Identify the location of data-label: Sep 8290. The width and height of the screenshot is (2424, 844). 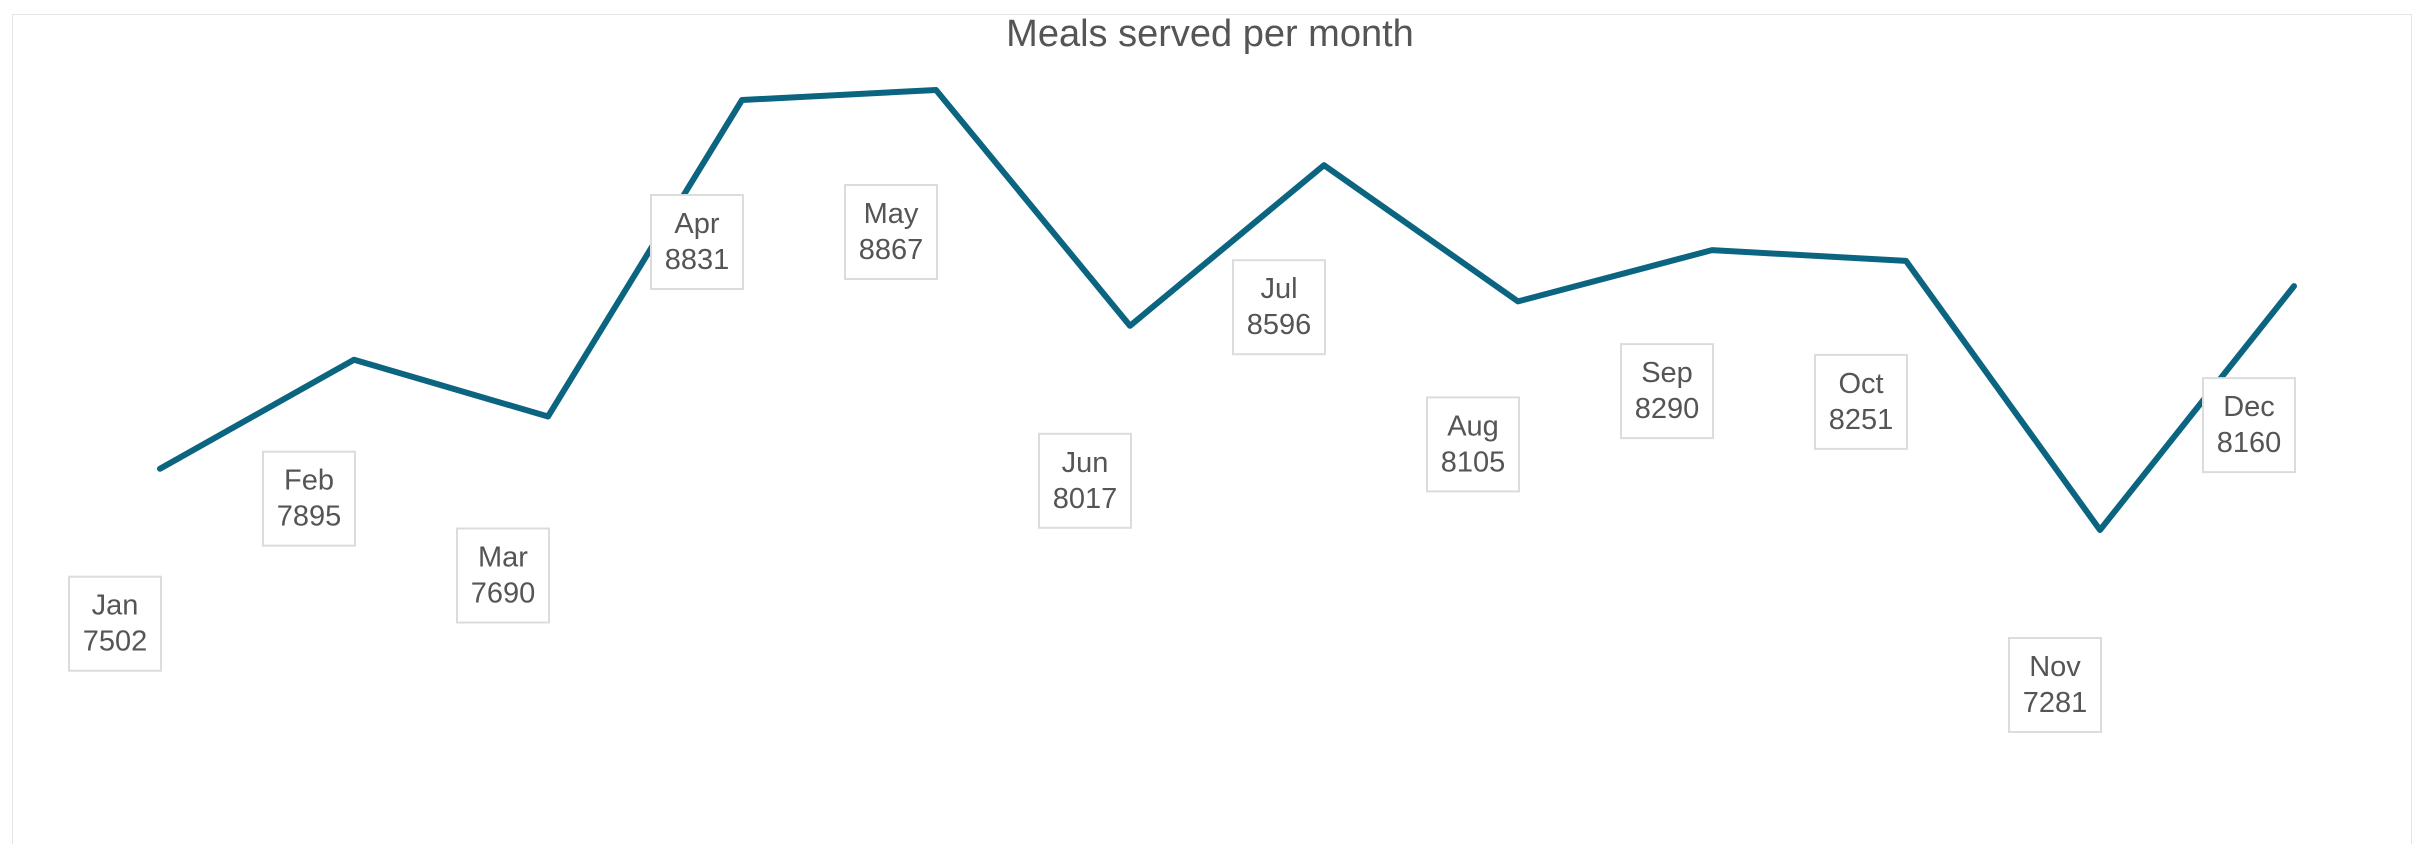
(1667, 391).